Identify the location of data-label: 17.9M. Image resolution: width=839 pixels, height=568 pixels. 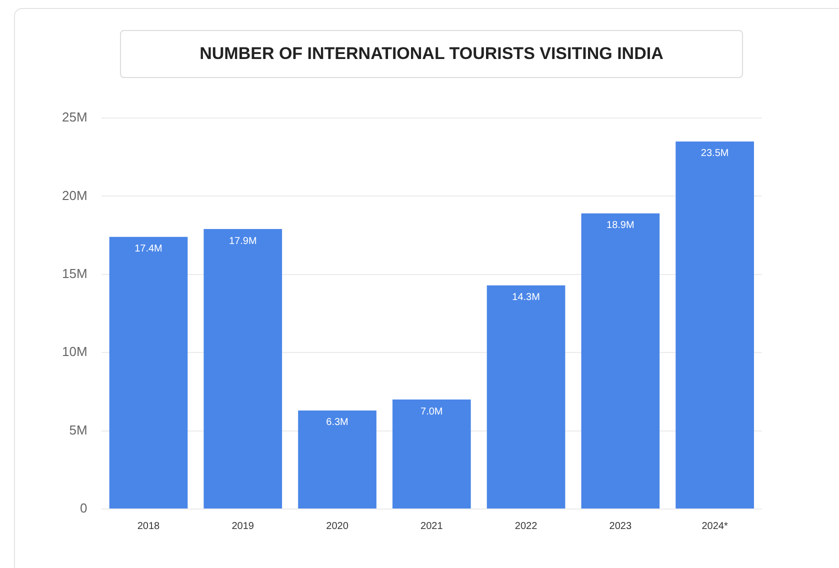
(242, 241).